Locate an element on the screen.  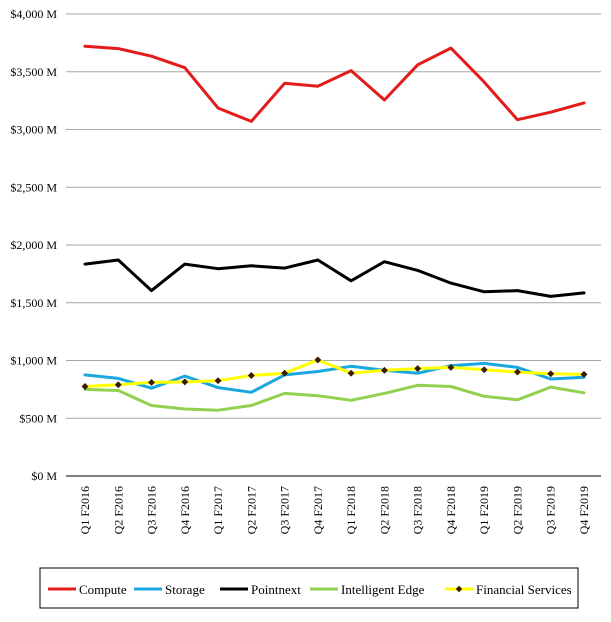
y-tick-label: $3,000 M is located at coordinates (33, 130).